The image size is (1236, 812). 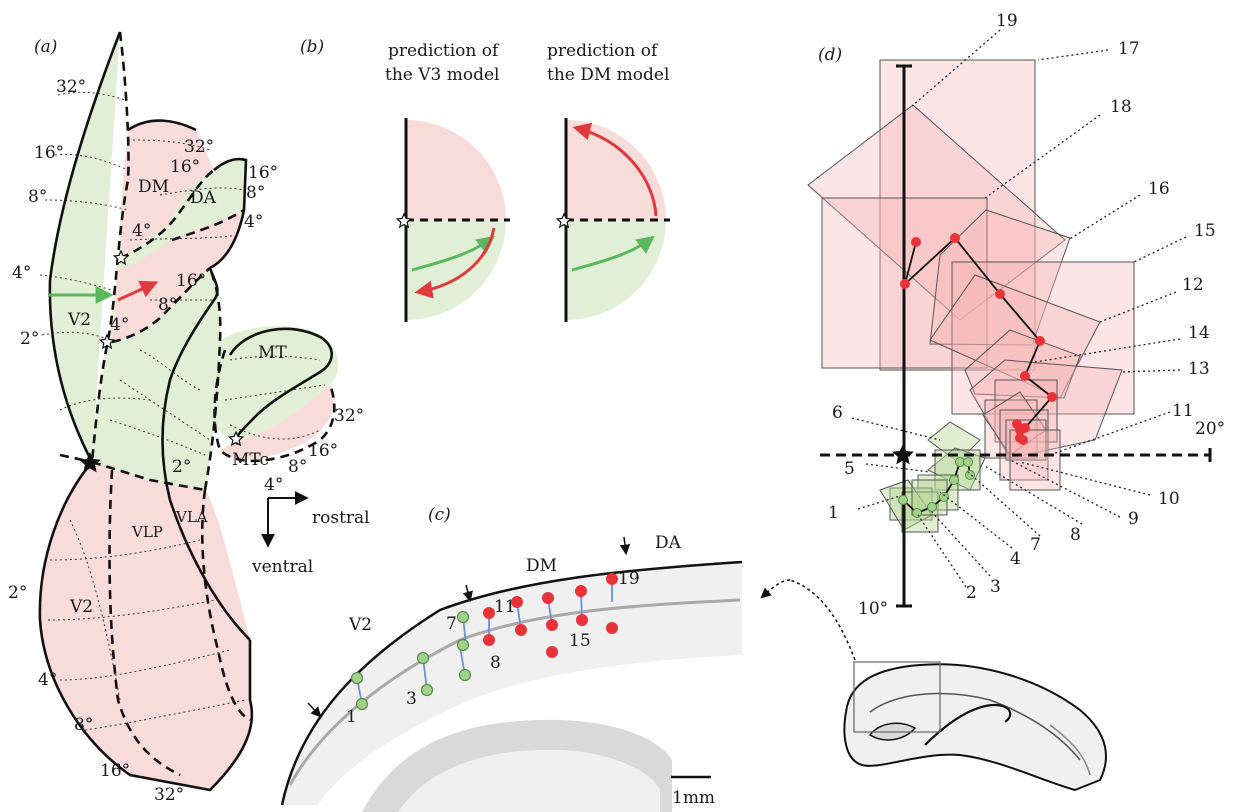 What do you see at coordinates (312, 47) in the screenshot?
I see `panel-b-label: (b)` at bounding box center [312, 47].